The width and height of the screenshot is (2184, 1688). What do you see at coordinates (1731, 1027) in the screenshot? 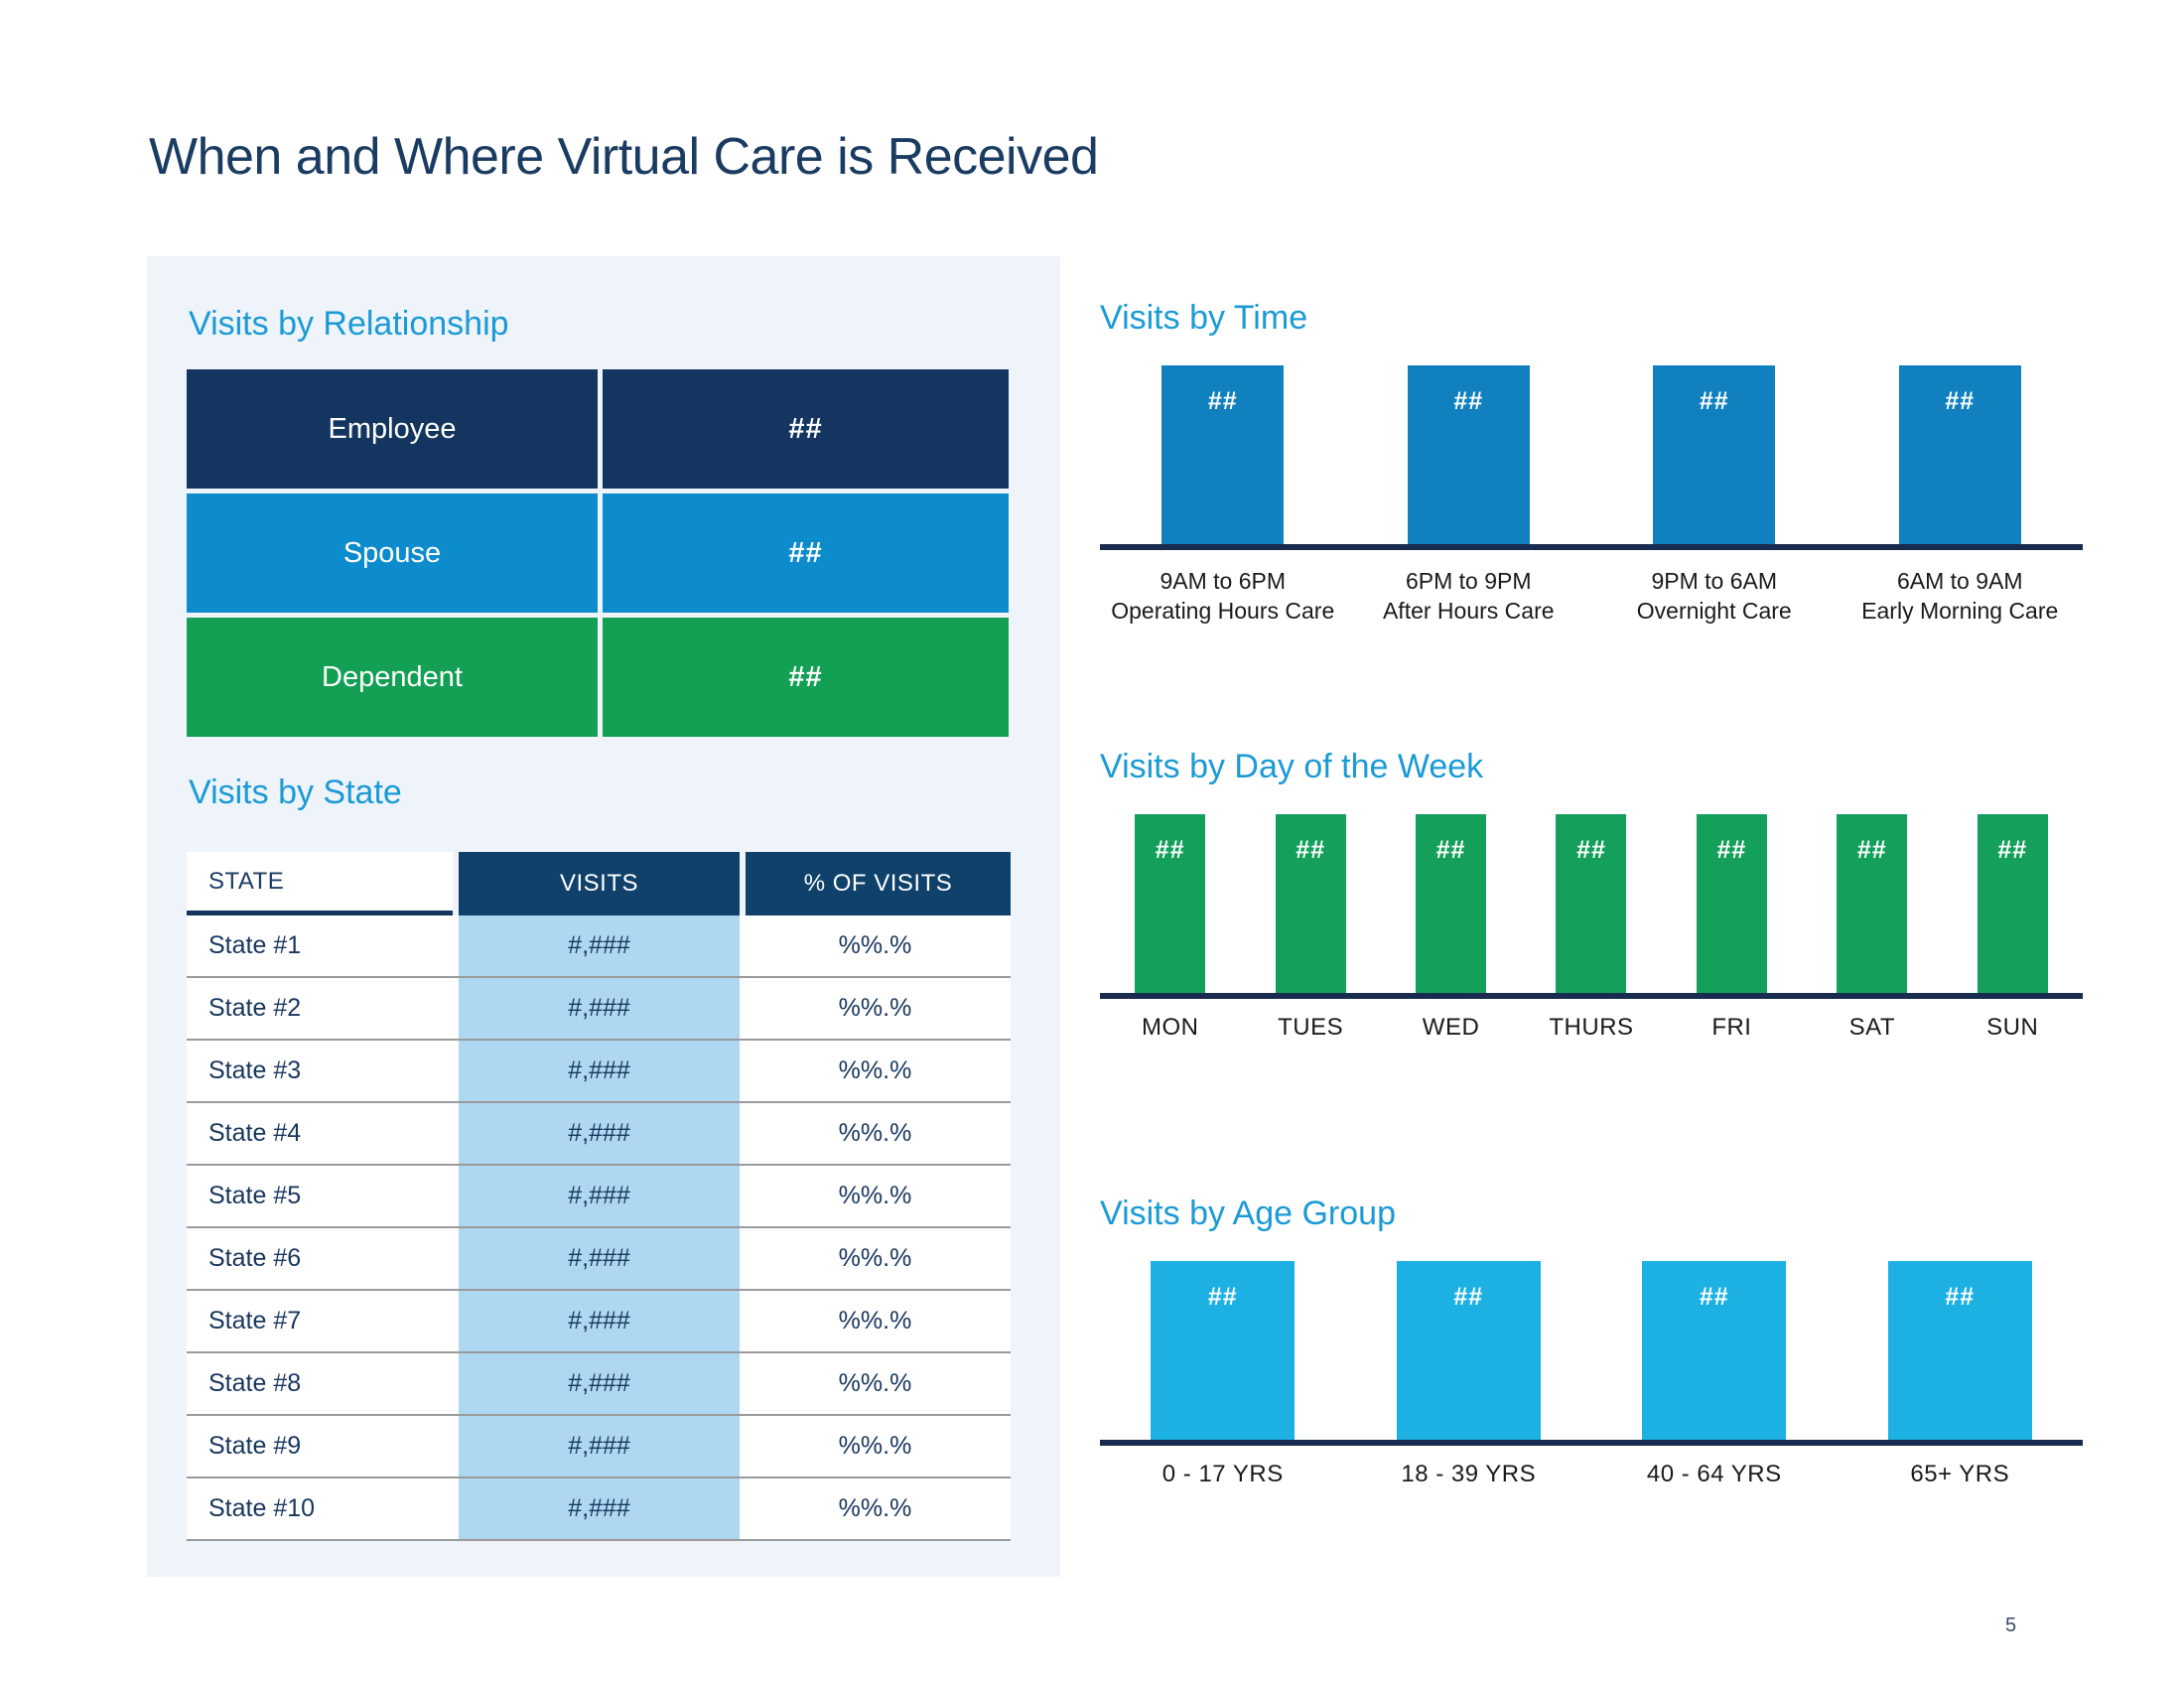
I see `chart-x-tick-label: FRI` at bounding box center [1731, 1027].